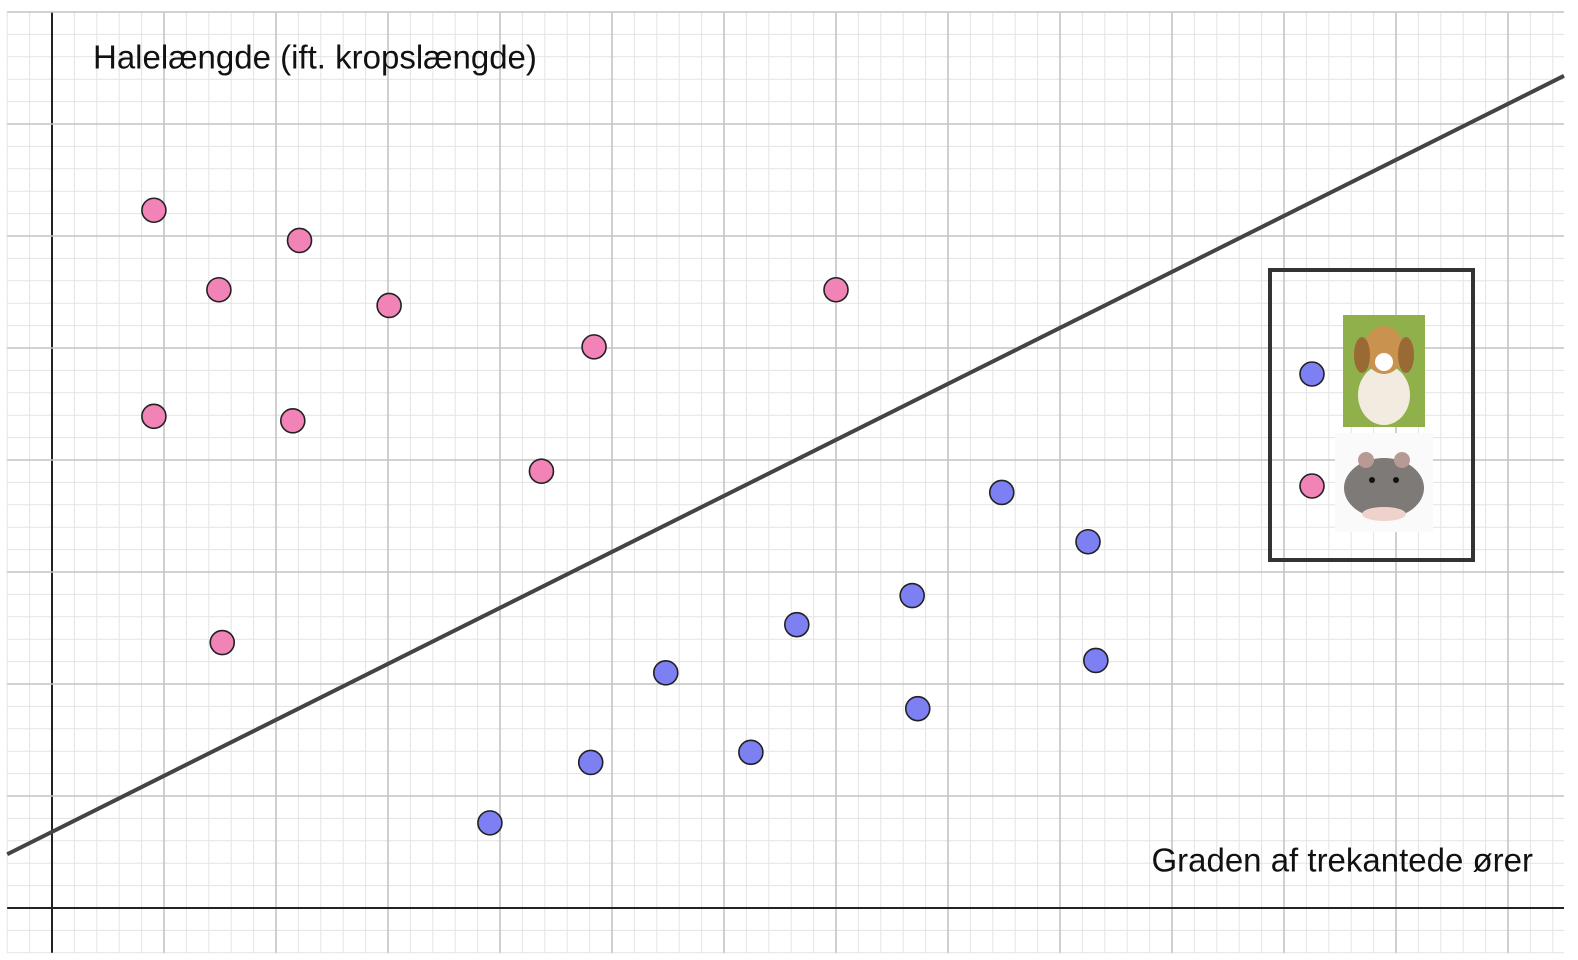  I want to click on legend-frame, so click(1371, 415).